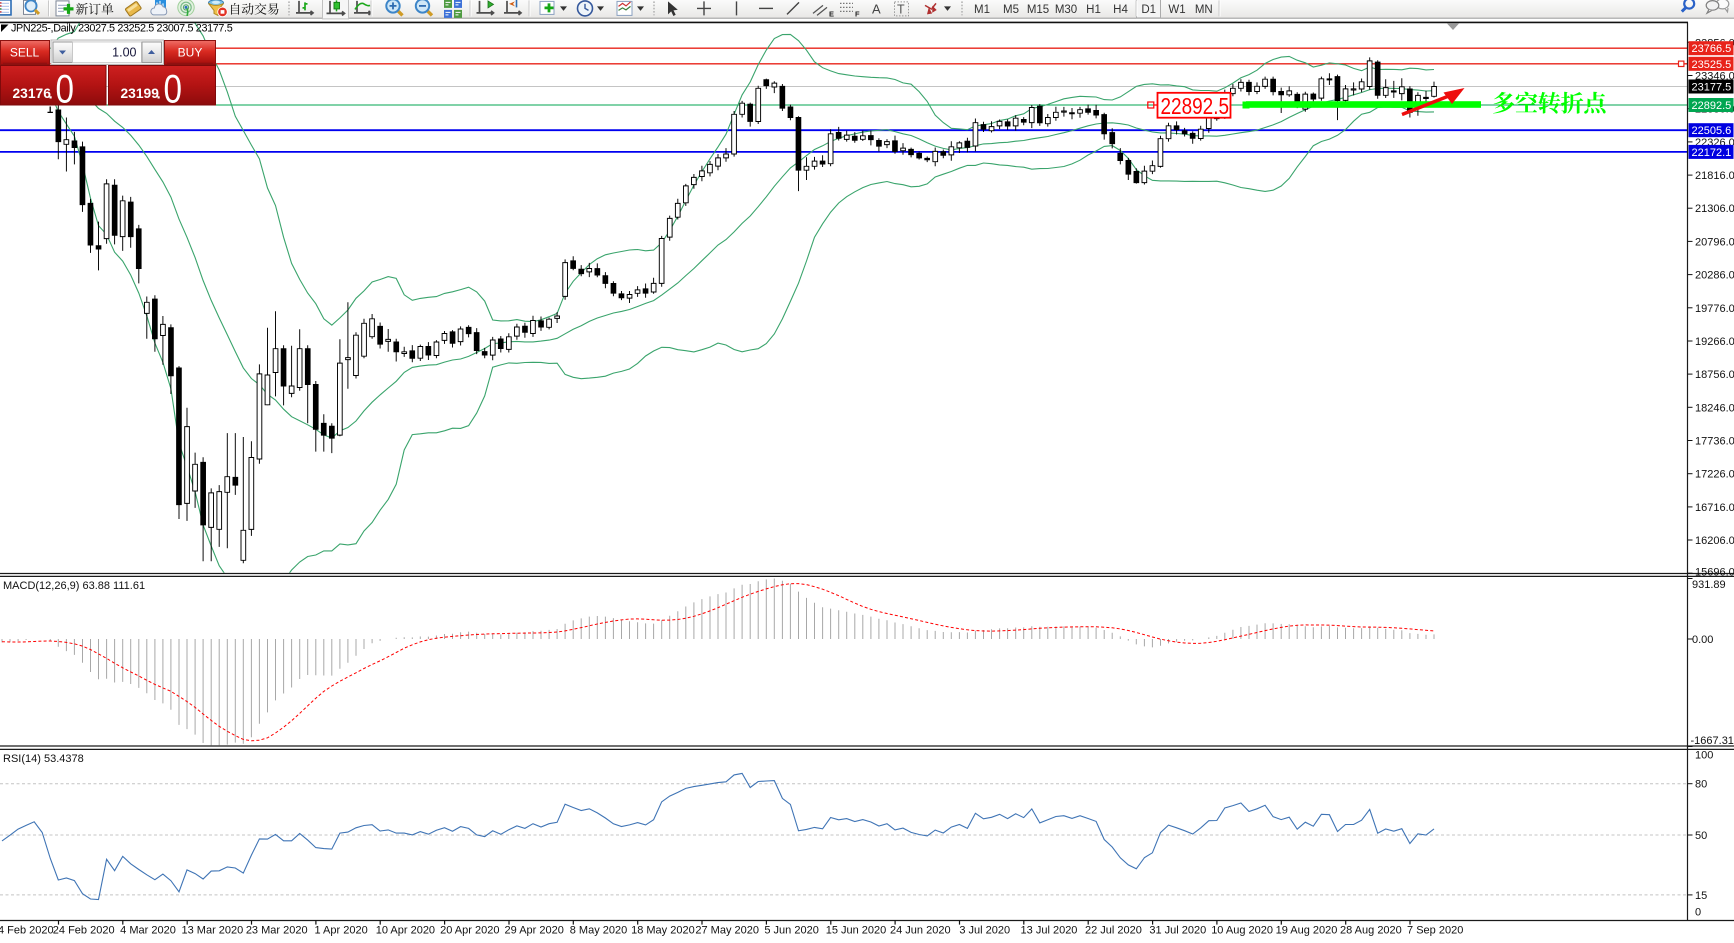  Describe the element at coordinates (1714, 276) in the screenshot. I see `svg-text: 20286.0` at that location.